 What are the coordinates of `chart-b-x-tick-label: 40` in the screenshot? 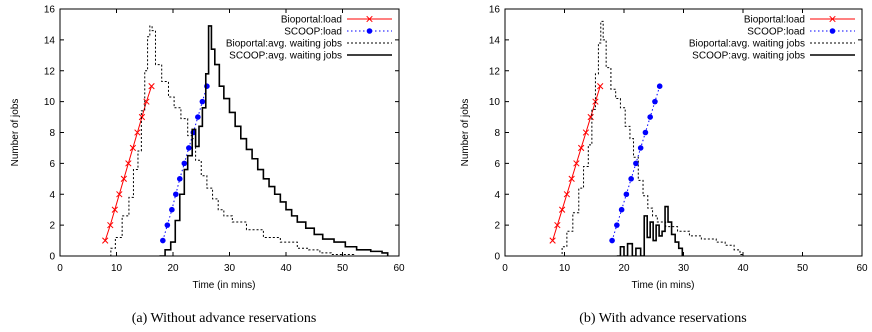 It's located at (743, 268).